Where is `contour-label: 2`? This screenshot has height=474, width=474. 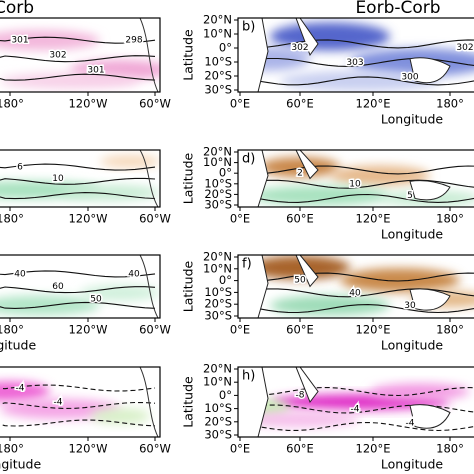 contour-label: 2 is located at coordinates (300, 173).